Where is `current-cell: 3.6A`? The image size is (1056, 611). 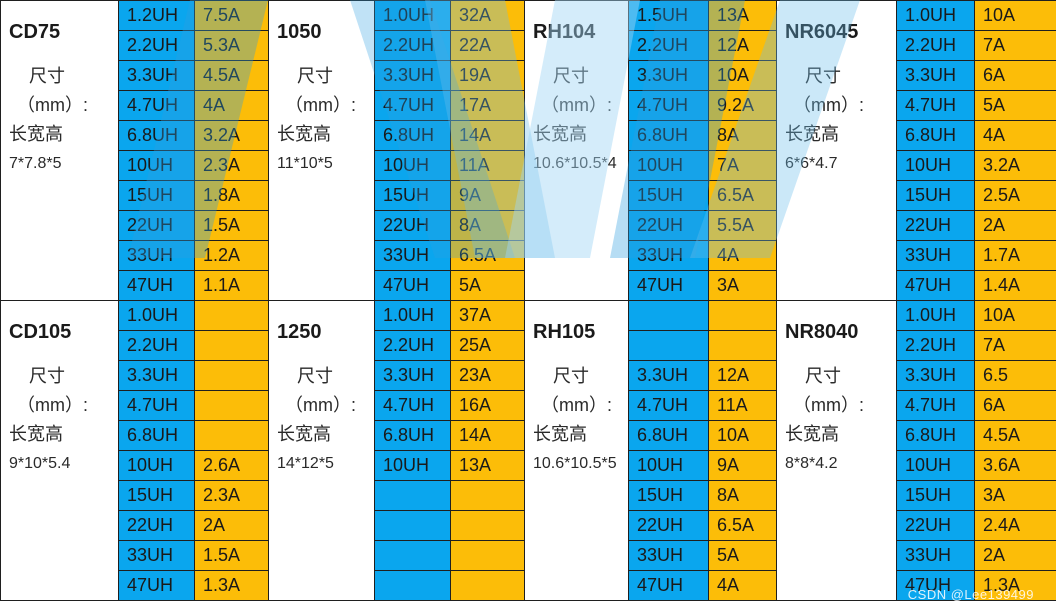 current-cell: 3.6A is located at coordinates (1015, 465).